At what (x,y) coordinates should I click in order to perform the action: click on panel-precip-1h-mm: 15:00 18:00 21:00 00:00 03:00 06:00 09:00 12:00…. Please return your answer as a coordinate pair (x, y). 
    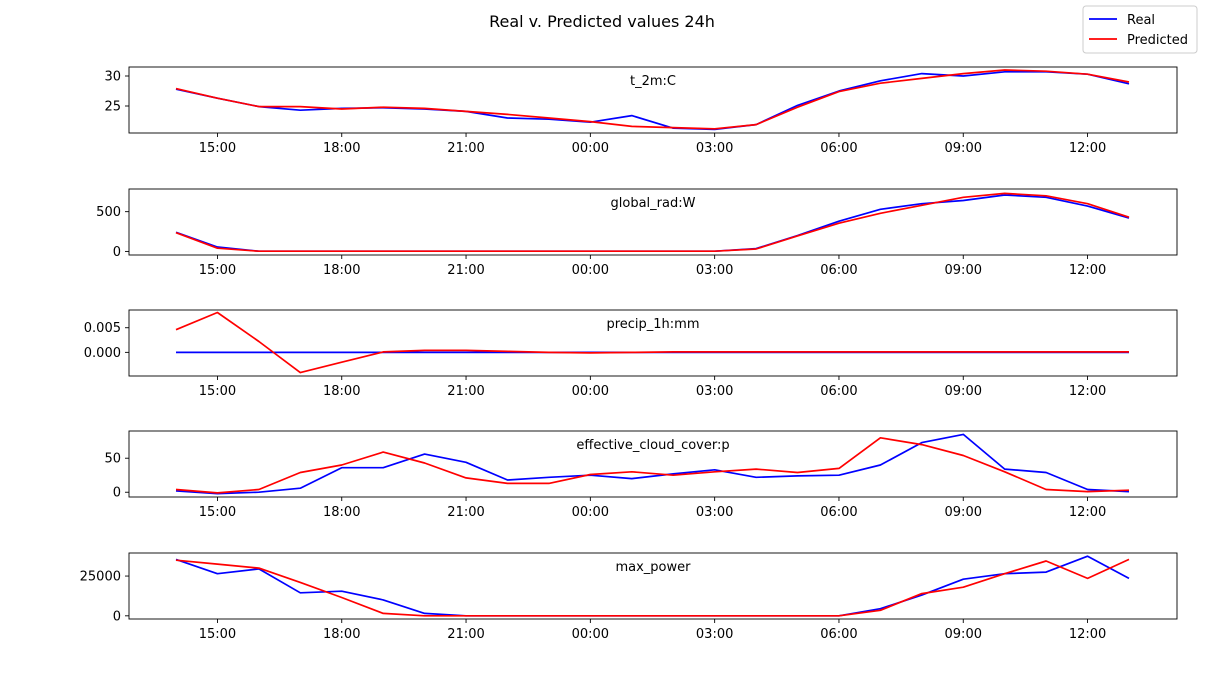
    Looking at the image, I should click on (631, 354).